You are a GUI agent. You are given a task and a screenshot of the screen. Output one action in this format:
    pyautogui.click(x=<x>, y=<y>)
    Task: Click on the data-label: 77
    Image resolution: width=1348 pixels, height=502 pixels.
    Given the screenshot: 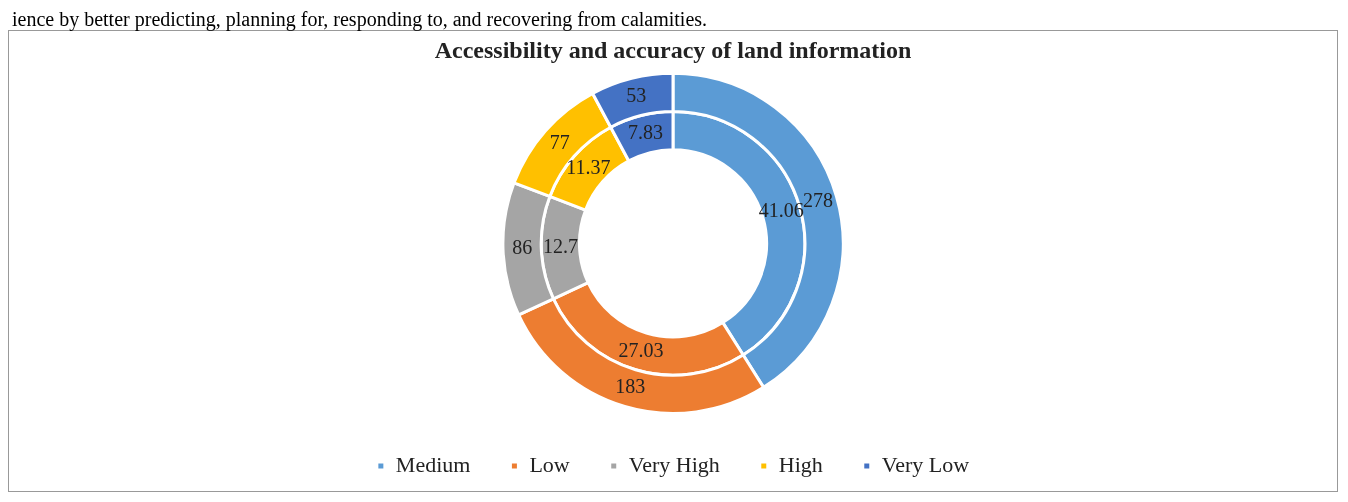 What is the action you would take?
    pyautogui.click(x=559, y=141)
    